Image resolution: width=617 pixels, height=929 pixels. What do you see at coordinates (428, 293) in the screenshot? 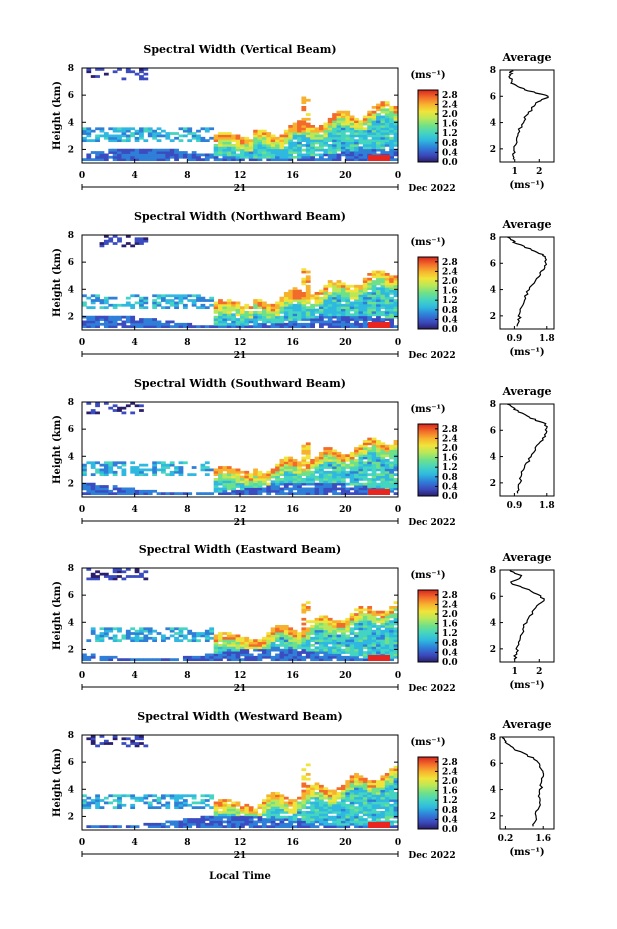
I see `colorbar` at bounding box center [428, 293].